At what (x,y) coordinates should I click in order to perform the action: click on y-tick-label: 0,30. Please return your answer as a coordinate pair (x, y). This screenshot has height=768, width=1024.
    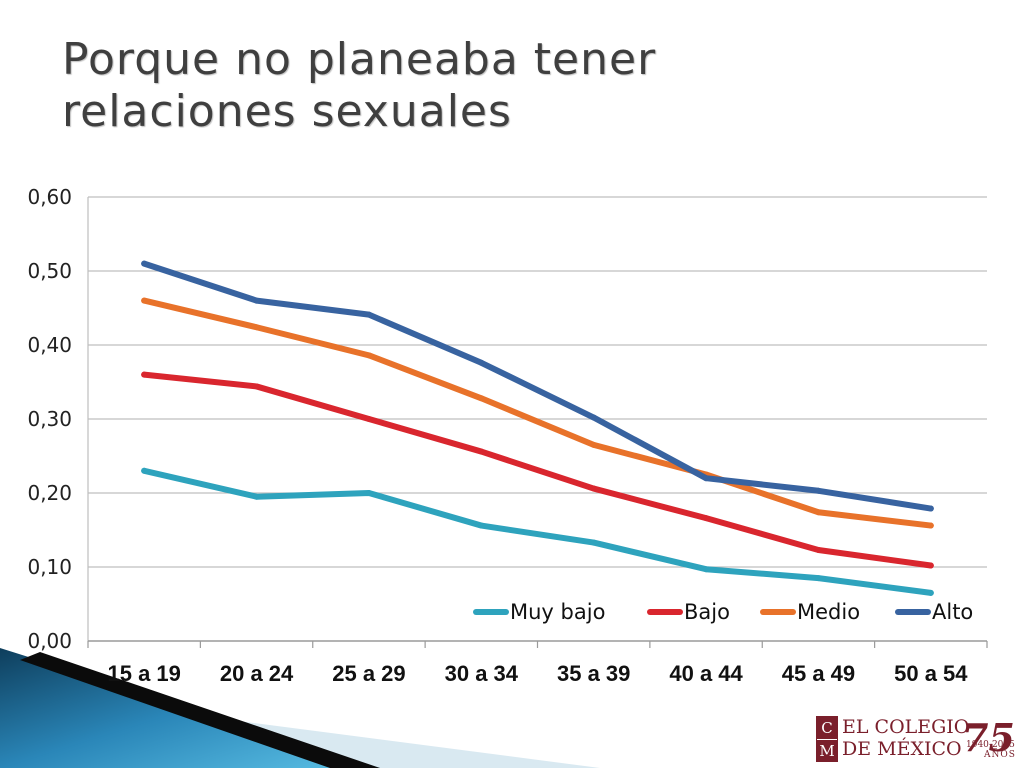
    Looking at the image, I should click on (49, 419).